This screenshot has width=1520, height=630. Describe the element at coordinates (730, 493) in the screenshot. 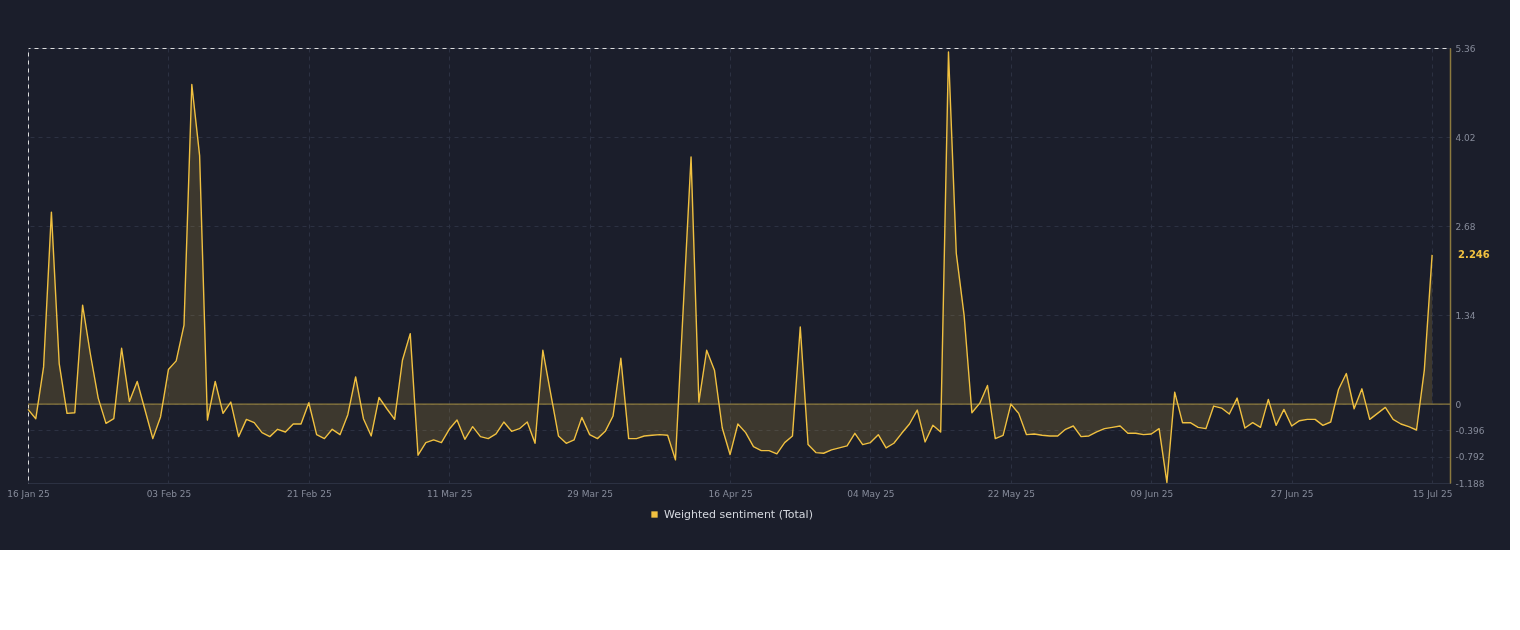

I see `x-tick-label: 16 Apr 25` at that location.